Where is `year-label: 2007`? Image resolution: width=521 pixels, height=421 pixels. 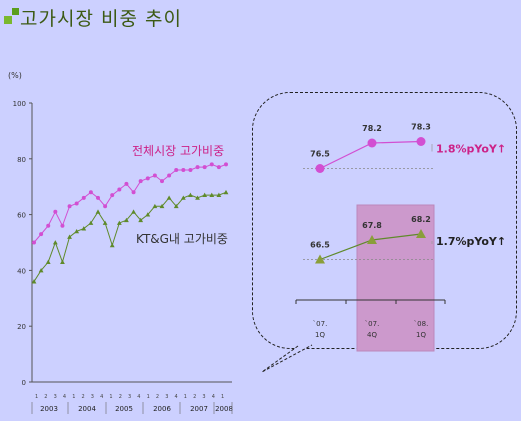 year-label: 2007 is located at coordinates (199, 409).